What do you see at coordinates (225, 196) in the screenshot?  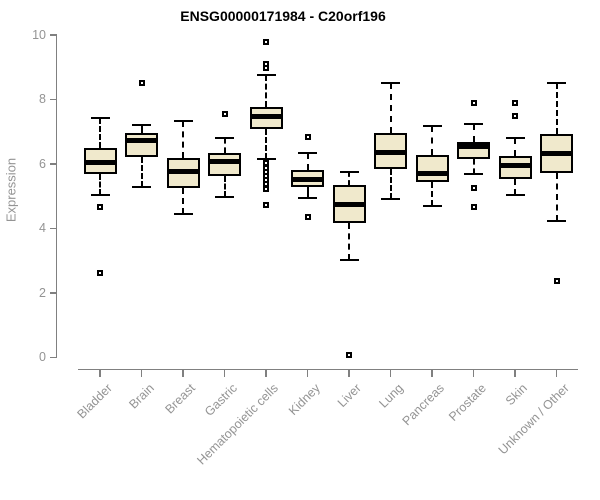 I see `lower-whisker-cap-gastric` at bounding box center [225, 196].